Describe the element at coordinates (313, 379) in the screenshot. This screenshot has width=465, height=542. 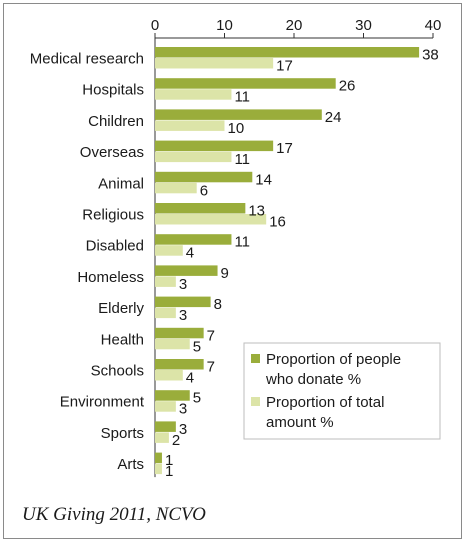
I see `legend-label: who donate %` at that location.